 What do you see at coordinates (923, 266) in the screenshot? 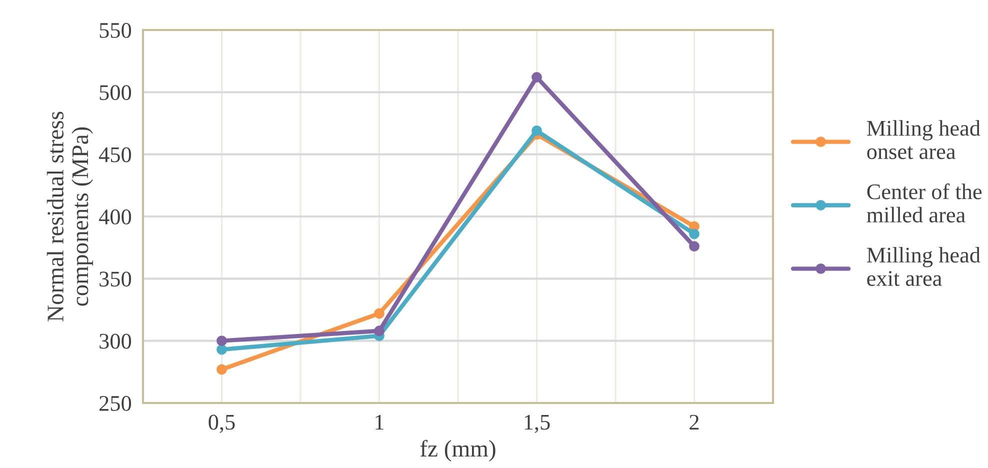
I see `legend-label: Milling head exit area` at bounding box center [923, 266].